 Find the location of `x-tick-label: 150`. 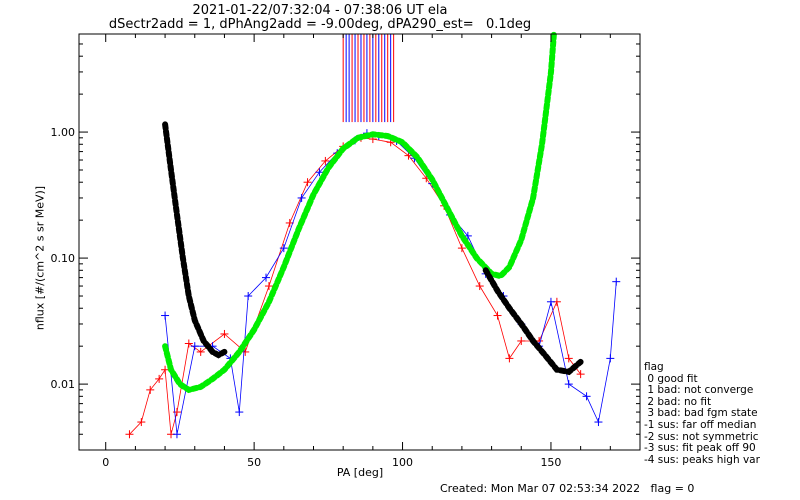

x-tick-label: 150 is located at coordinates (550, 462).